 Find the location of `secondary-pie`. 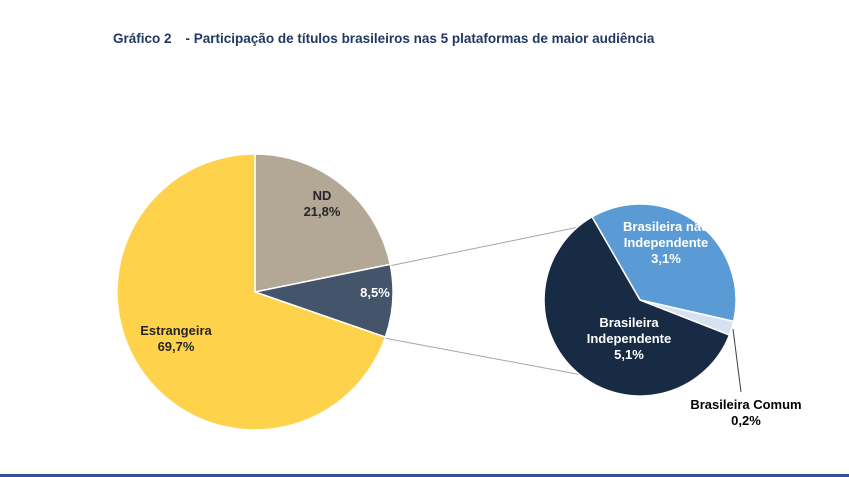

secondary-pie is located at coordinates (640, 300).